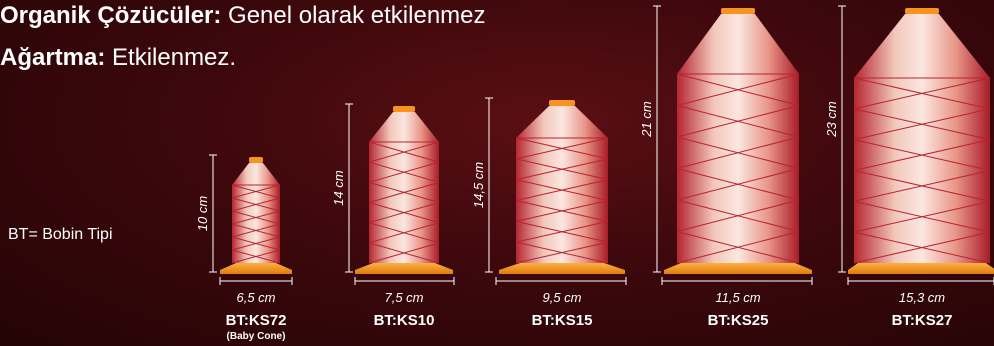 The width and height of the screenshot is (994, 346). Describe the element at coordinates (111, 15) in the screenshot. I see `organic-solvents-label: Organik Çözücüler:` at that location.